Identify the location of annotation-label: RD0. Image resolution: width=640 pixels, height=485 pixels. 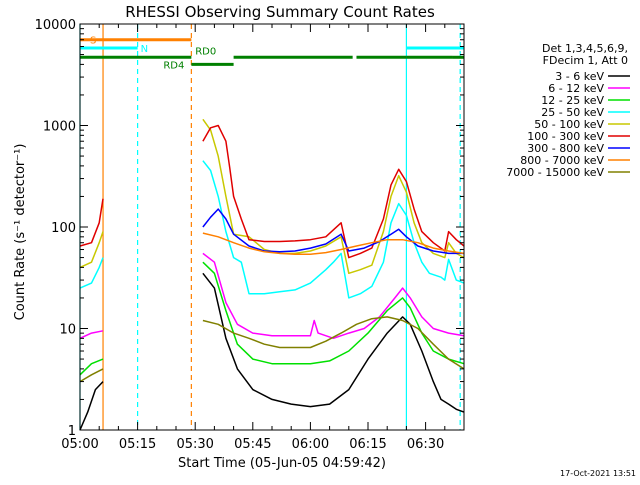
(205, 51).